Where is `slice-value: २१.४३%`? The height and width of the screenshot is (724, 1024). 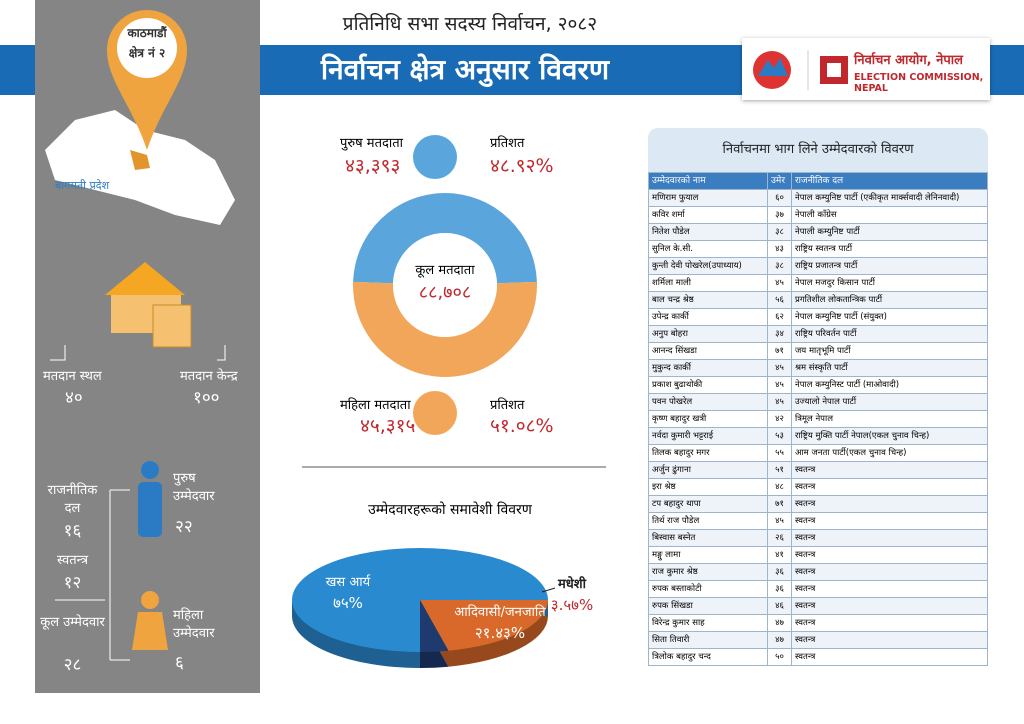 slice-value: २१.४३% is located at coordinates (500, 633).